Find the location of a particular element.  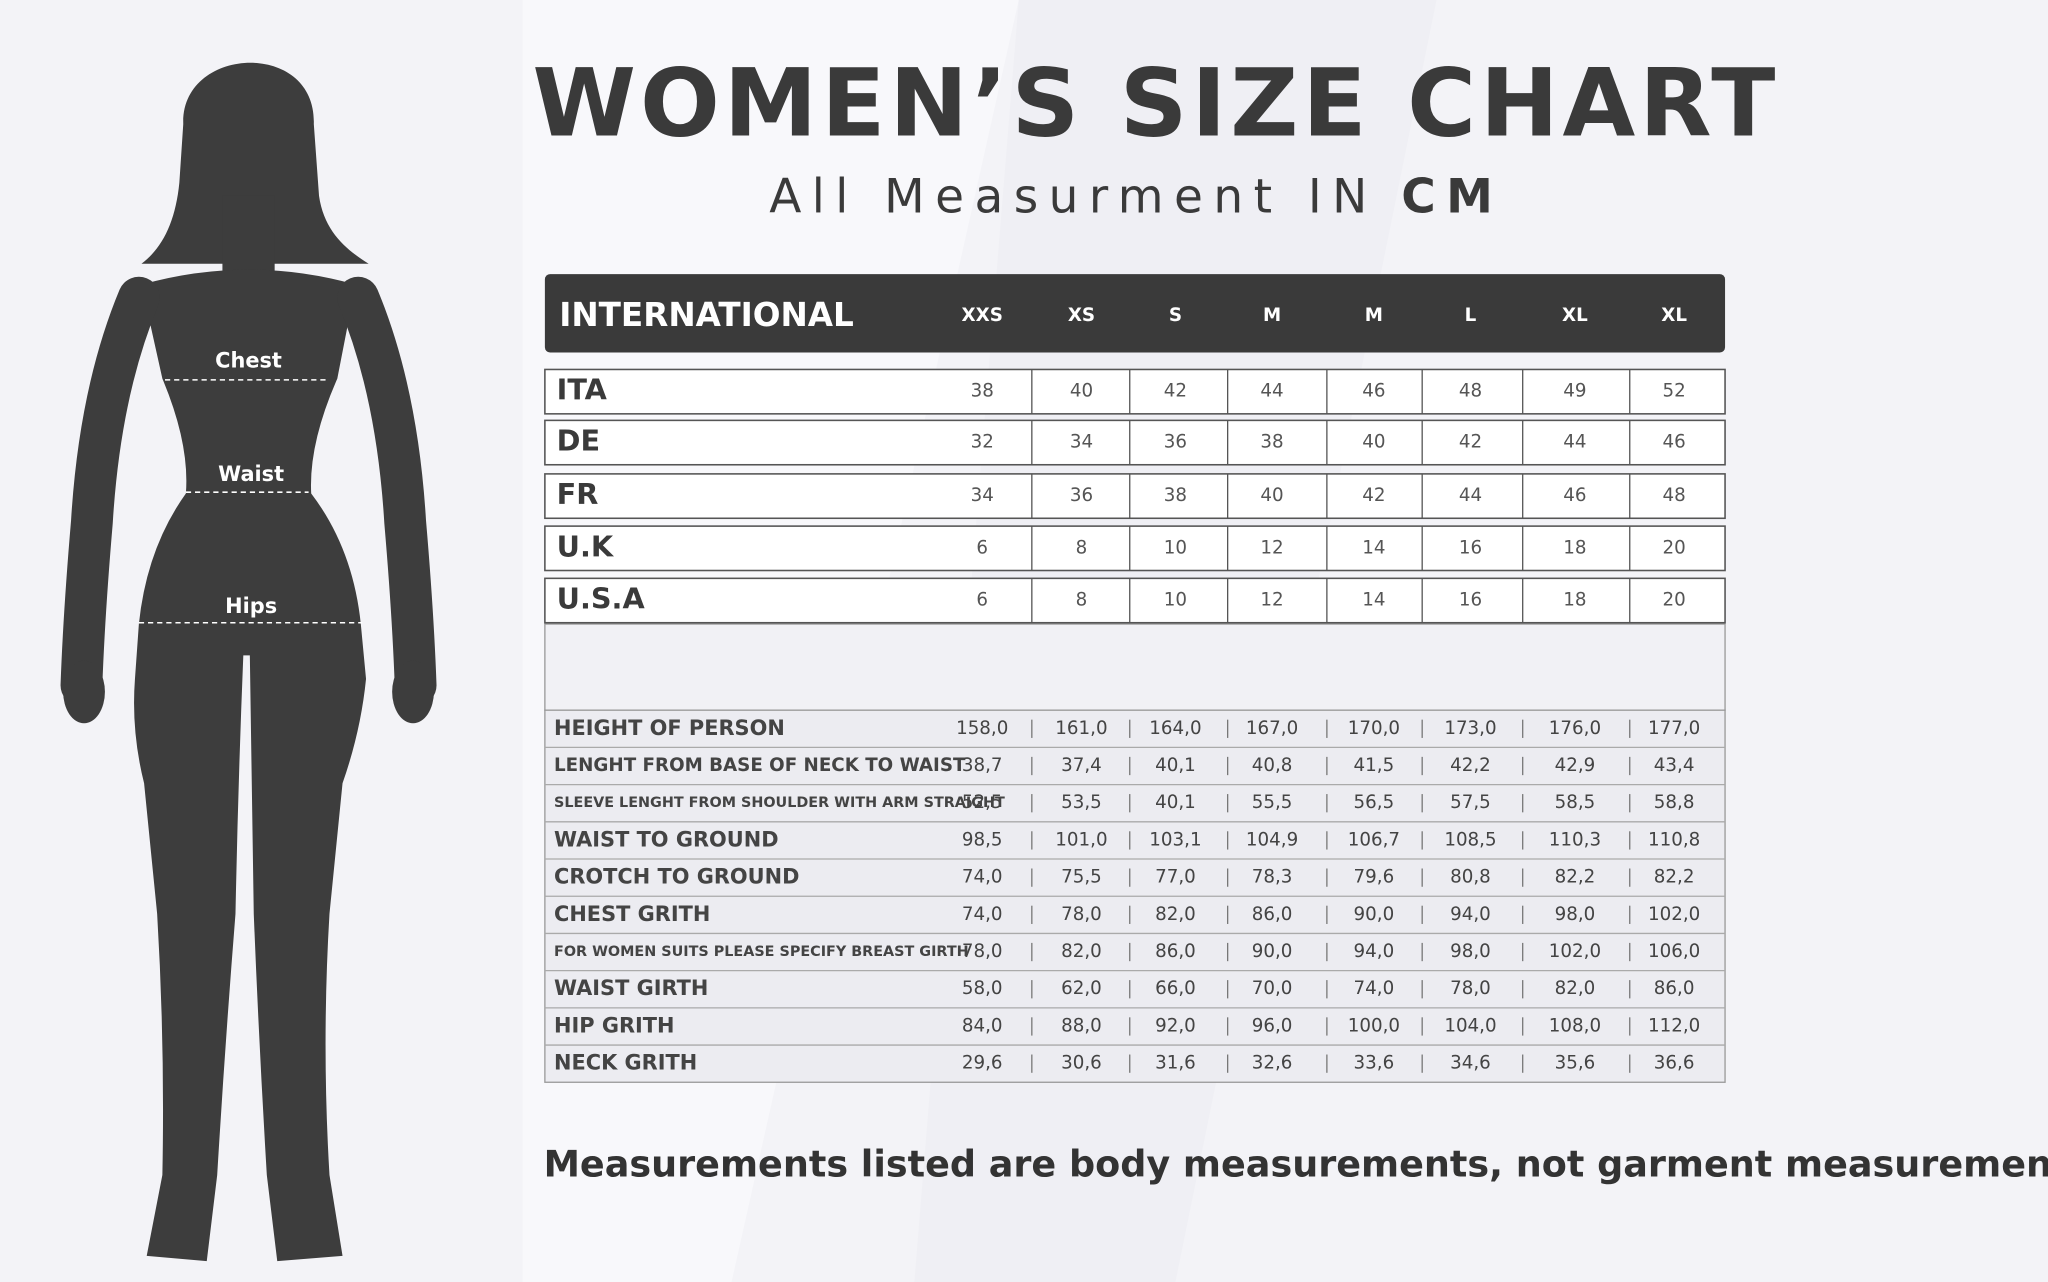

cell: 16 is located at coordinates (1470, 547).